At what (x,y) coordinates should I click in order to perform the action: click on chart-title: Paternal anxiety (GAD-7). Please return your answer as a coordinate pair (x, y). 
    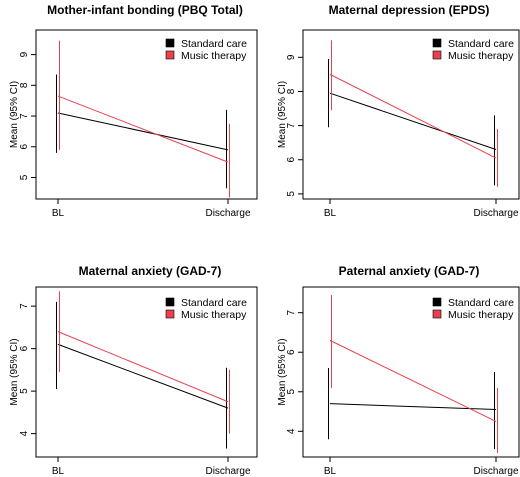
    Looking at the image, I should click on (409, 271).